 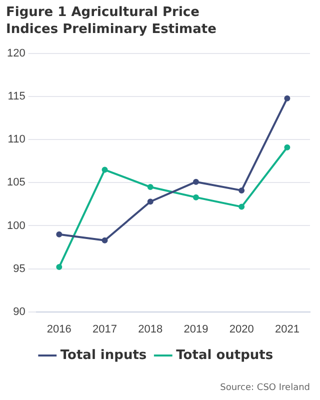 What do you see at coordinates (265, 388) in the screenshot?
I see `source-note: Source: CSO Ireland` at bounding box center [265, 388].